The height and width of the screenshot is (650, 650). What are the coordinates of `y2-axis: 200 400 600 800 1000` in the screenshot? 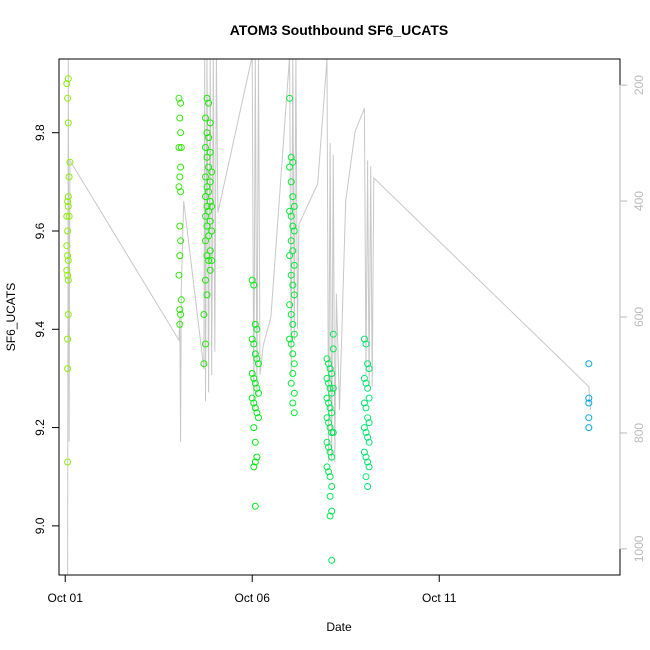 It's located at (632, 318).